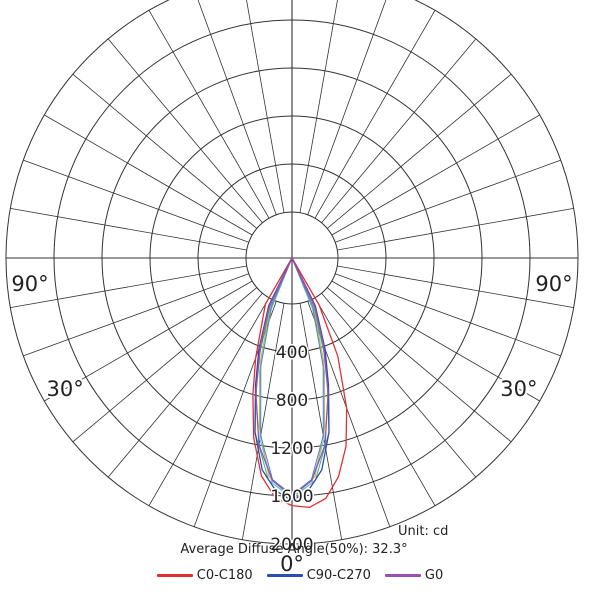 This screenshot has height=610, width=610. I want to click on radial-tick-labels: 400 800 1200 1600 2000, so click(292, 449).